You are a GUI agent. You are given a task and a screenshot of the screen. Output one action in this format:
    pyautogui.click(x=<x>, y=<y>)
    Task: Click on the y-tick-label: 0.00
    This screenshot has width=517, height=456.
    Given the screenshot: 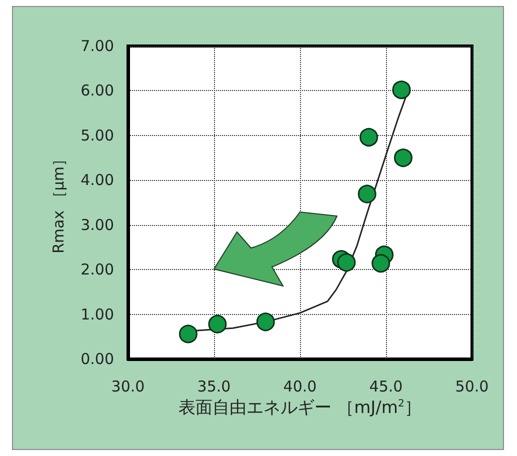 What is the action you would take?
    pyautogui.click(x=97, y=359)
    